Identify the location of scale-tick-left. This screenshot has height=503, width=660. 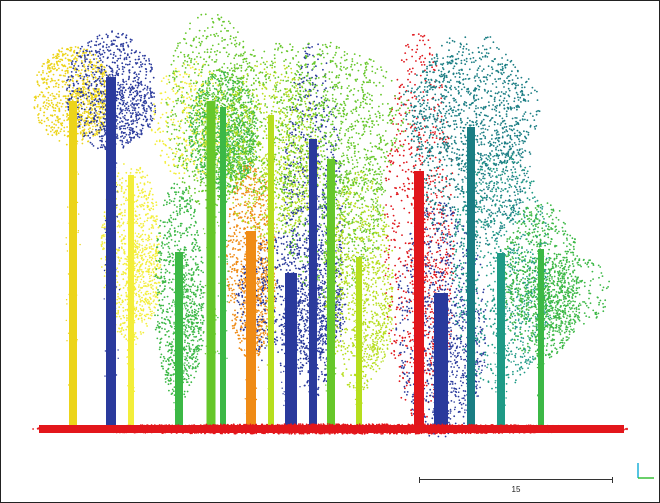
(419, 480).